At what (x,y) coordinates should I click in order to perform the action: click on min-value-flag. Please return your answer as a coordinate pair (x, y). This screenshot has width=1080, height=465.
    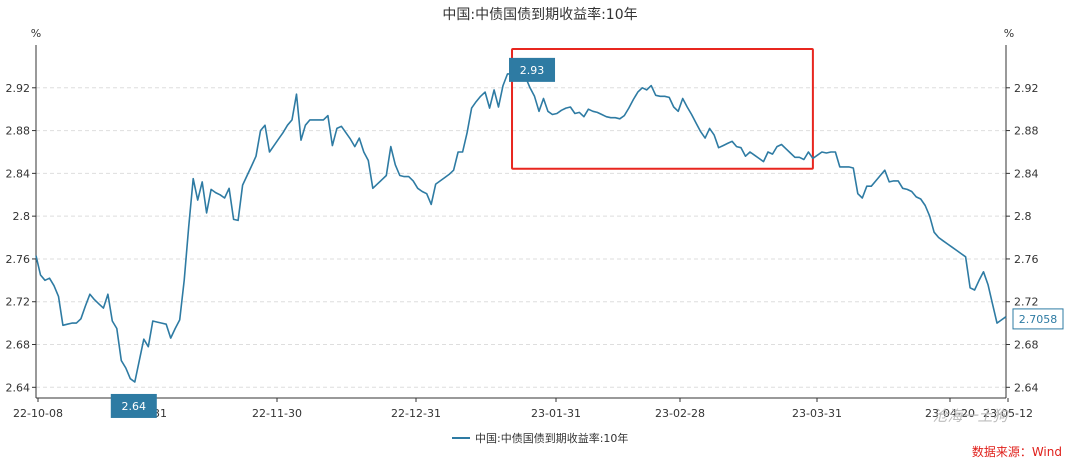
    Looking at the image, I should click on (133, 405).